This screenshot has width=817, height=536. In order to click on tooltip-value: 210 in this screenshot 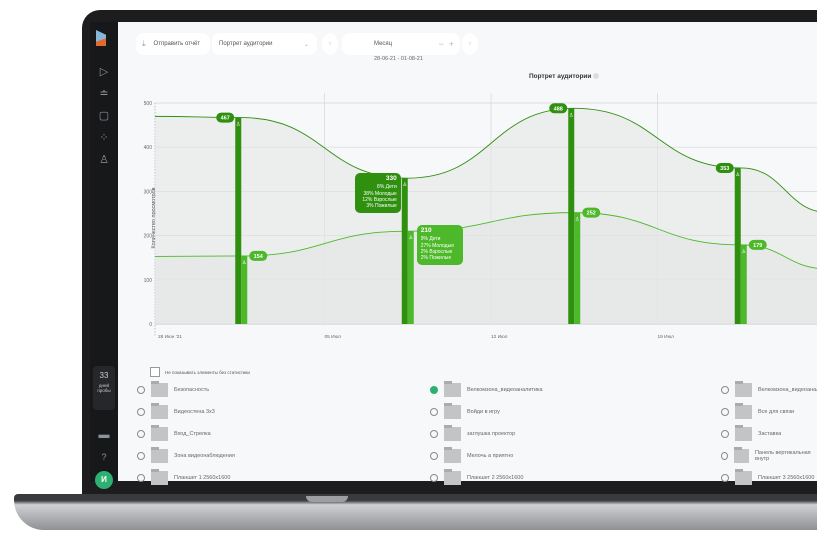, I will do `click(426, 231)`.